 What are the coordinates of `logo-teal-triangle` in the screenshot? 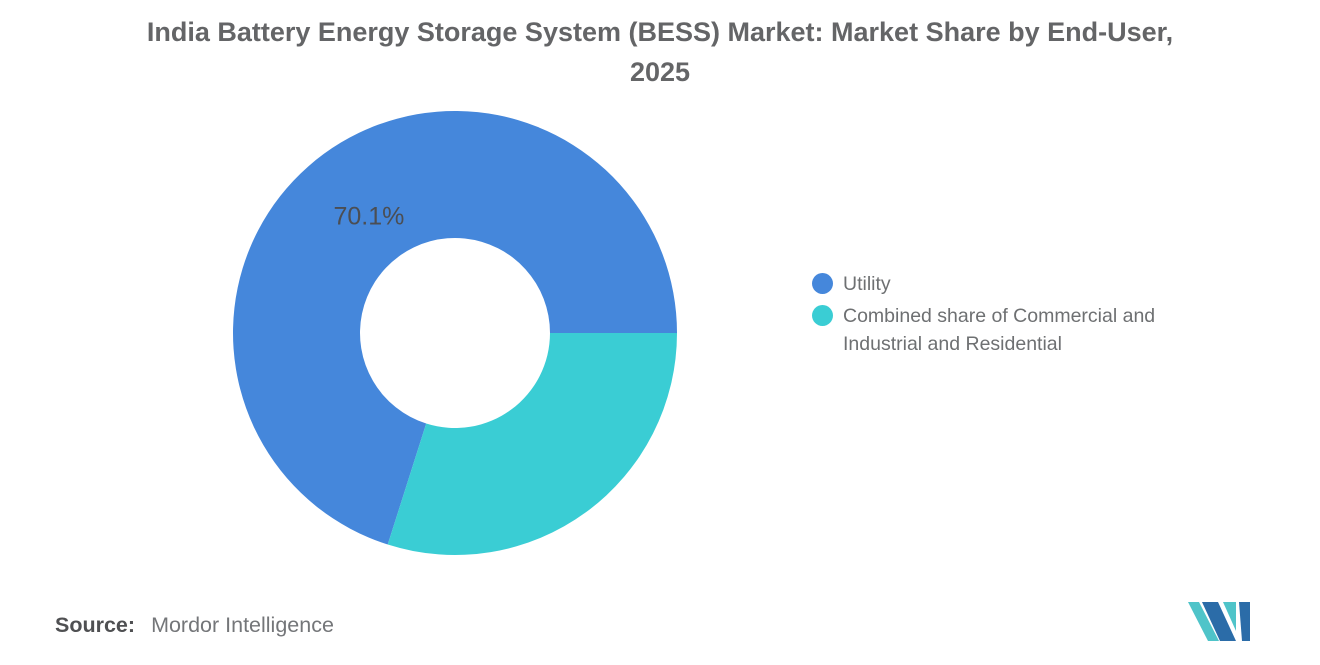 It's located at (1229, 616).